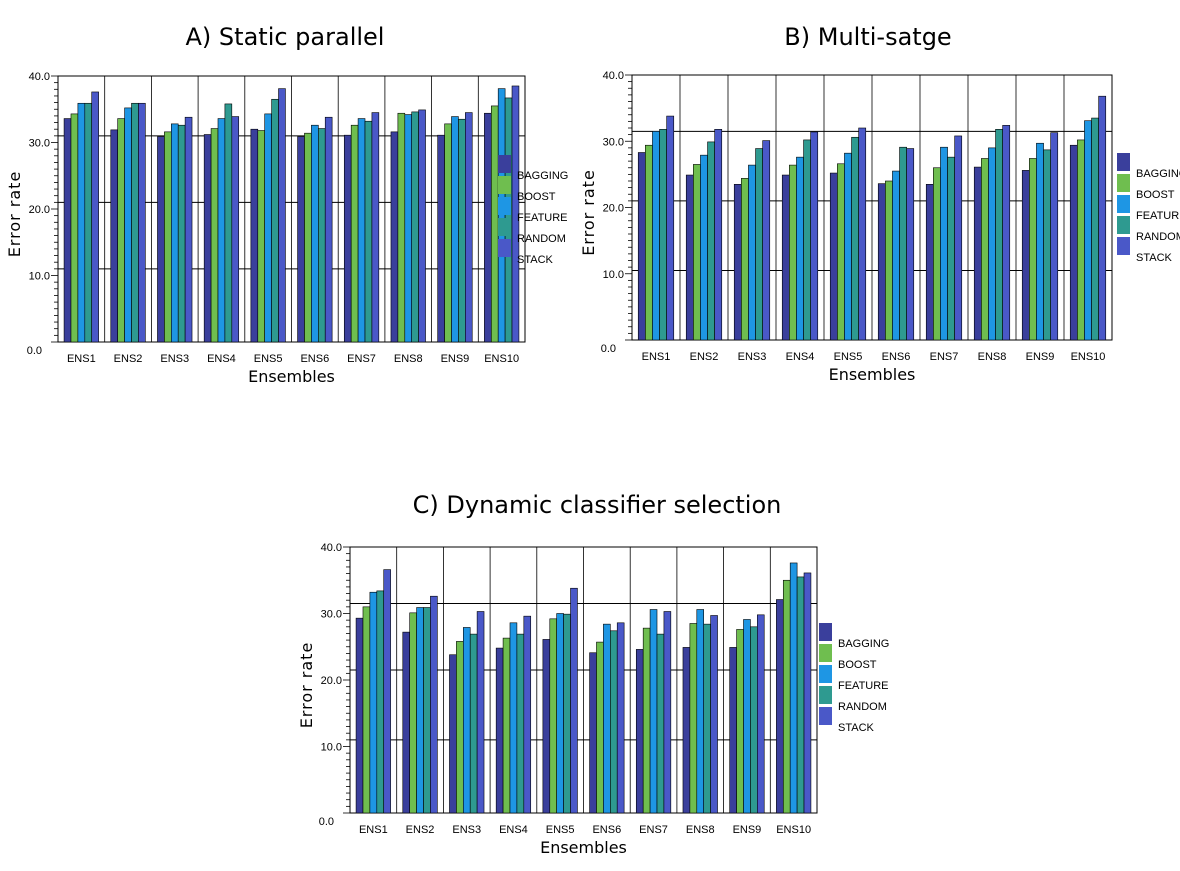 The image size is (1180, 871). What do you see at coordinates (480, 712) in the screenshot?
I see `bar-stack-ens3` at bounding box center [480, 712].